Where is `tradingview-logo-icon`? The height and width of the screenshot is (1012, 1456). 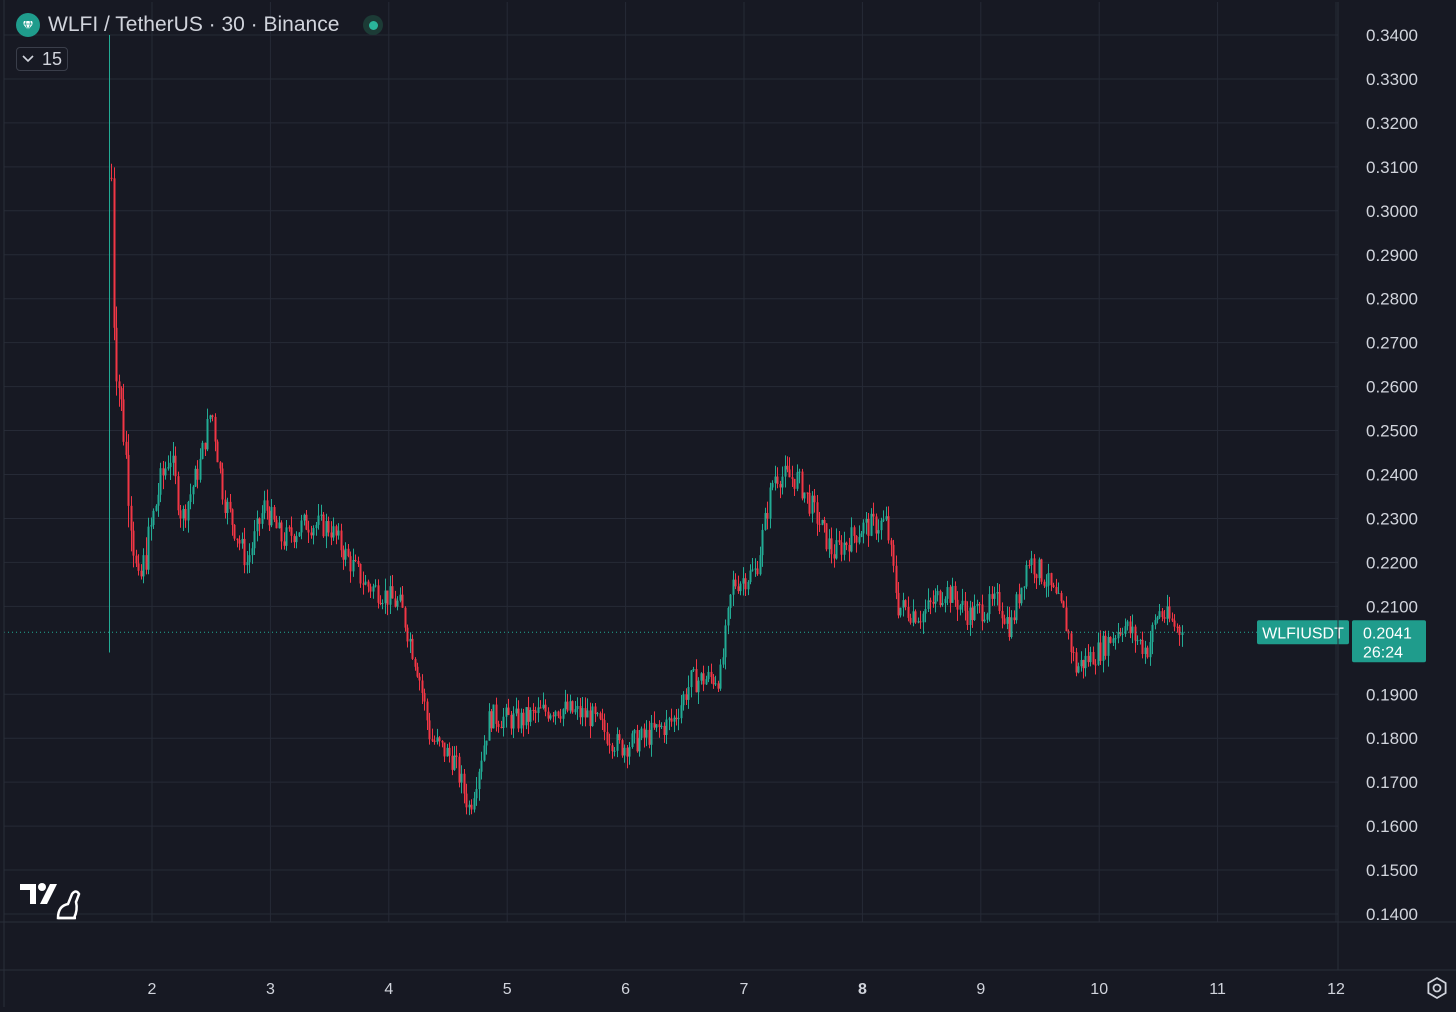
tradingview-logo-icon is located at coordinates (50, 903).